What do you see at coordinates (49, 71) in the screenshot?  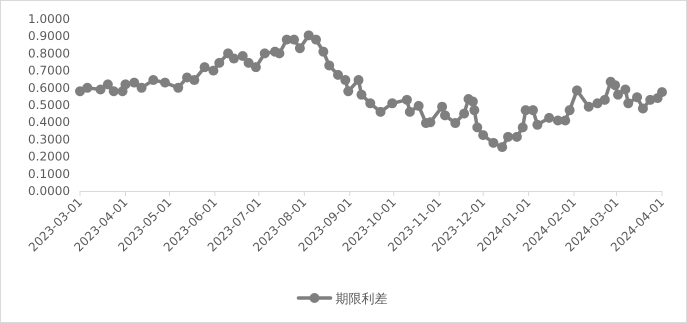 I see `y-tick-label: 0.7000` at bounding box center [49, 71].